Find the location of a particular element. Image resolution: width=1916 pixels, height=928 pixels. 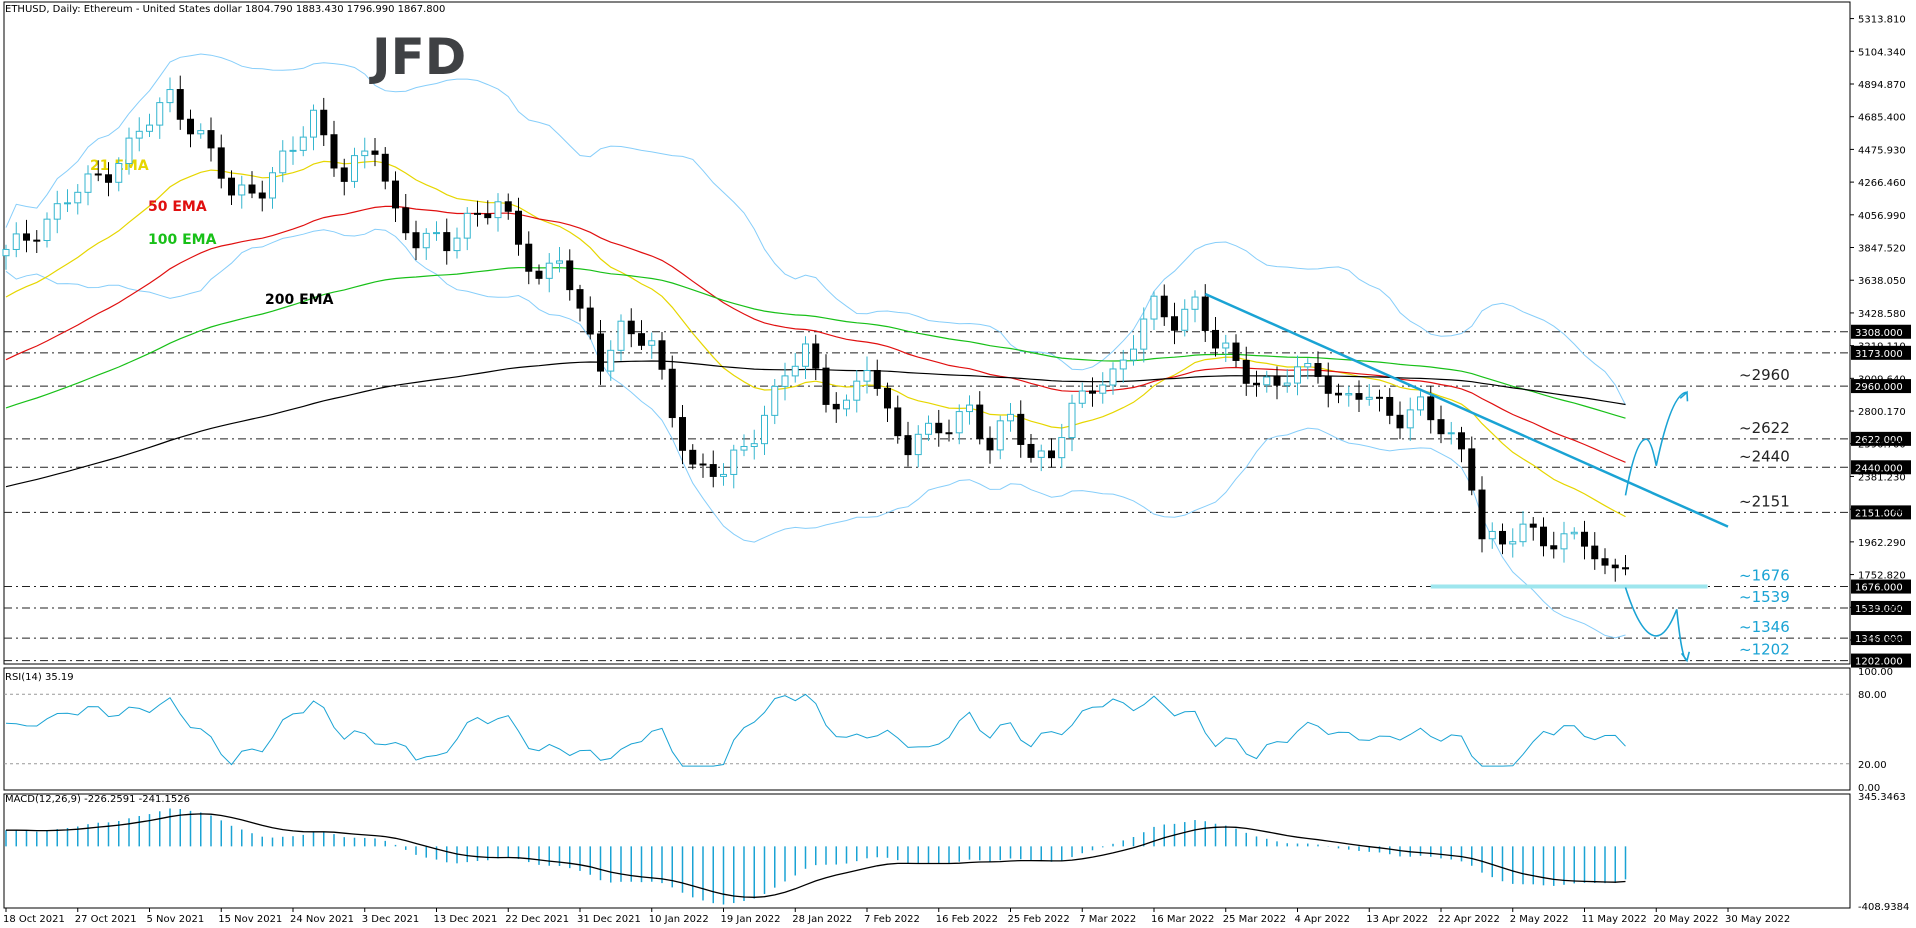

y-tick-label: 4685.400 is located at coordinates (1882, 118).